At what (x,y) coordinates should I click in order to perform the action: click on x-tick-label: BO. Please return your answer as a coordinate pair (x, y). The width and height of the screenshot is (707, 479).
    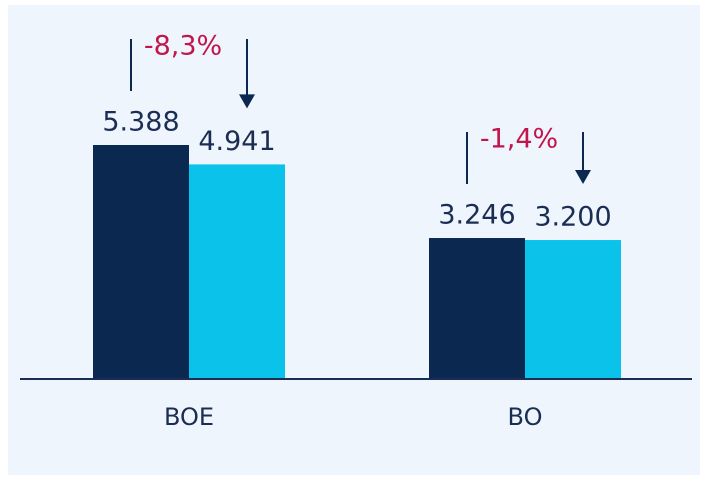
    Looking at the image, I should click on (525, 417).